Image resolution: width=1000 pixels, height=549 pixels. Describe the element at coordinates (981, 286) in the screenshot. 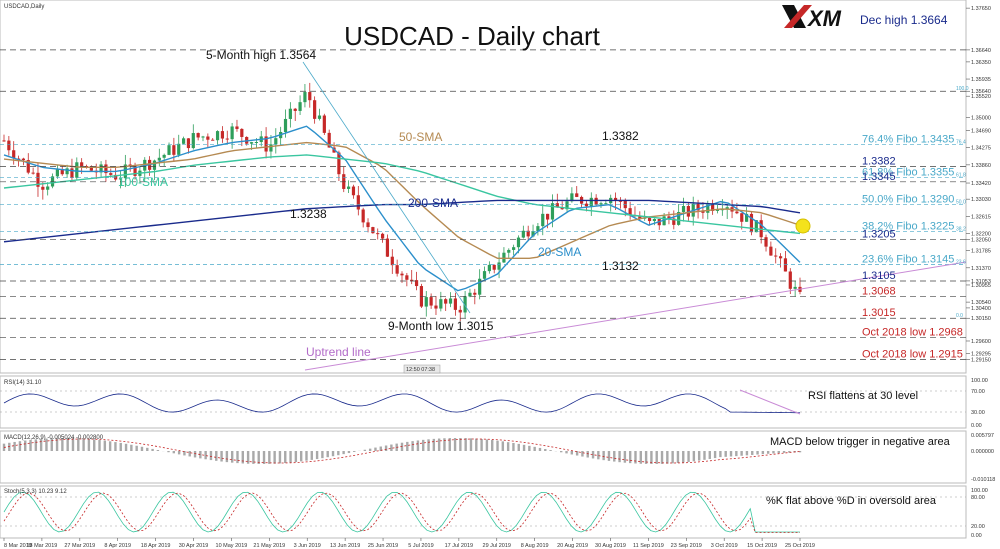

I see `price-tick: 1.30955` at that location.